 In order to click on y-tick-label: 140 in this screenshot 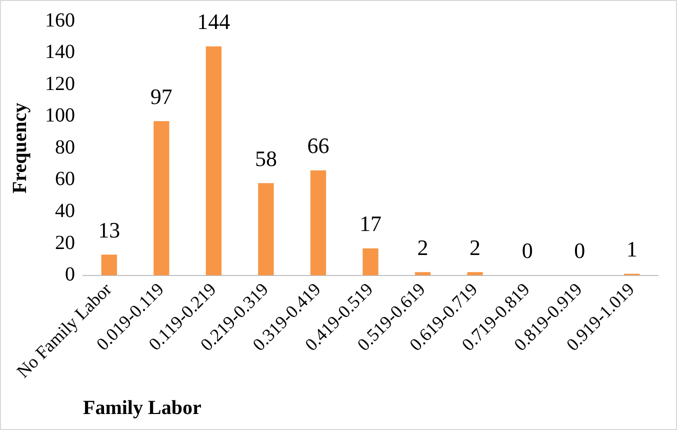, I will do `click(60, 52)`.